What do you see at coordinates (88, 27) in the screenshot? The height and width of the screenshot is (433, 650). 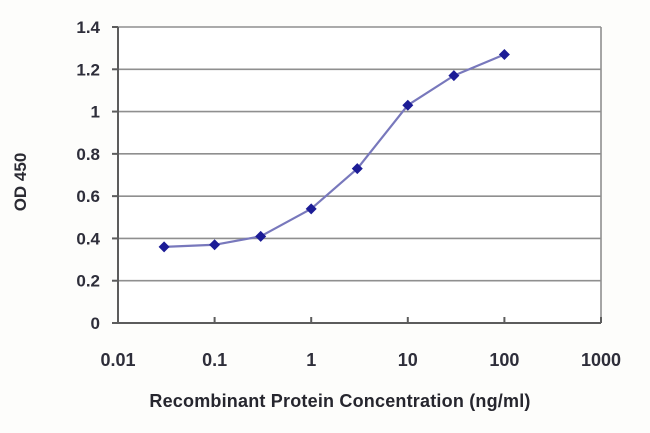 I see `y-tick-label-1.4: 1.4` at bounding box center [88, 27].